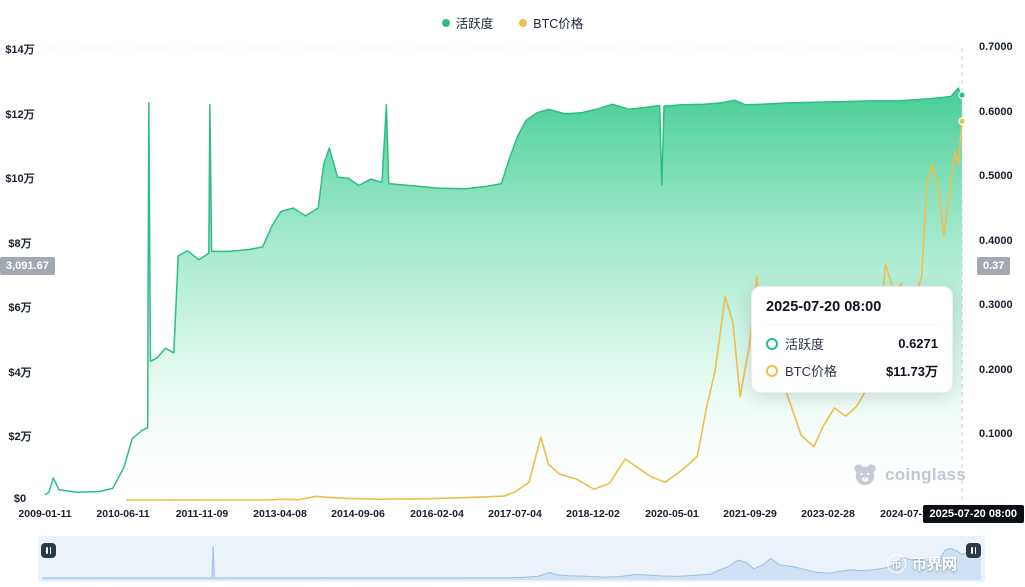 The image size is (1025, 587). I want to click on right-axis-tick: 0.5000, so click(996, 176).